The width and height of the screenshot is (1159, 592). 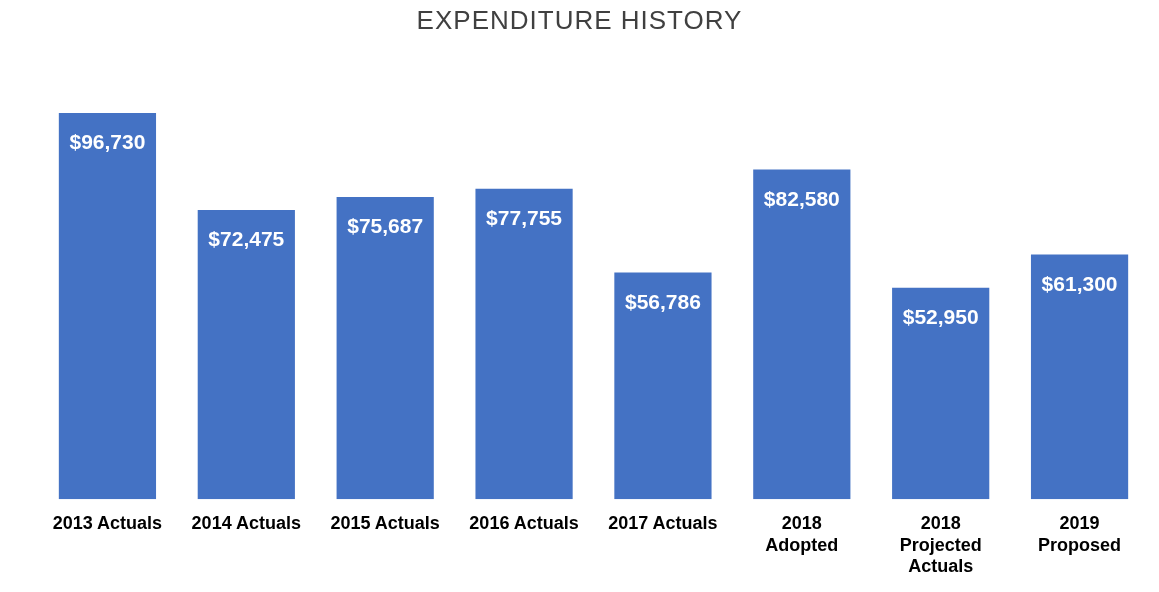 I want to click on data-label: $82,580, so click(x=801, y=198).